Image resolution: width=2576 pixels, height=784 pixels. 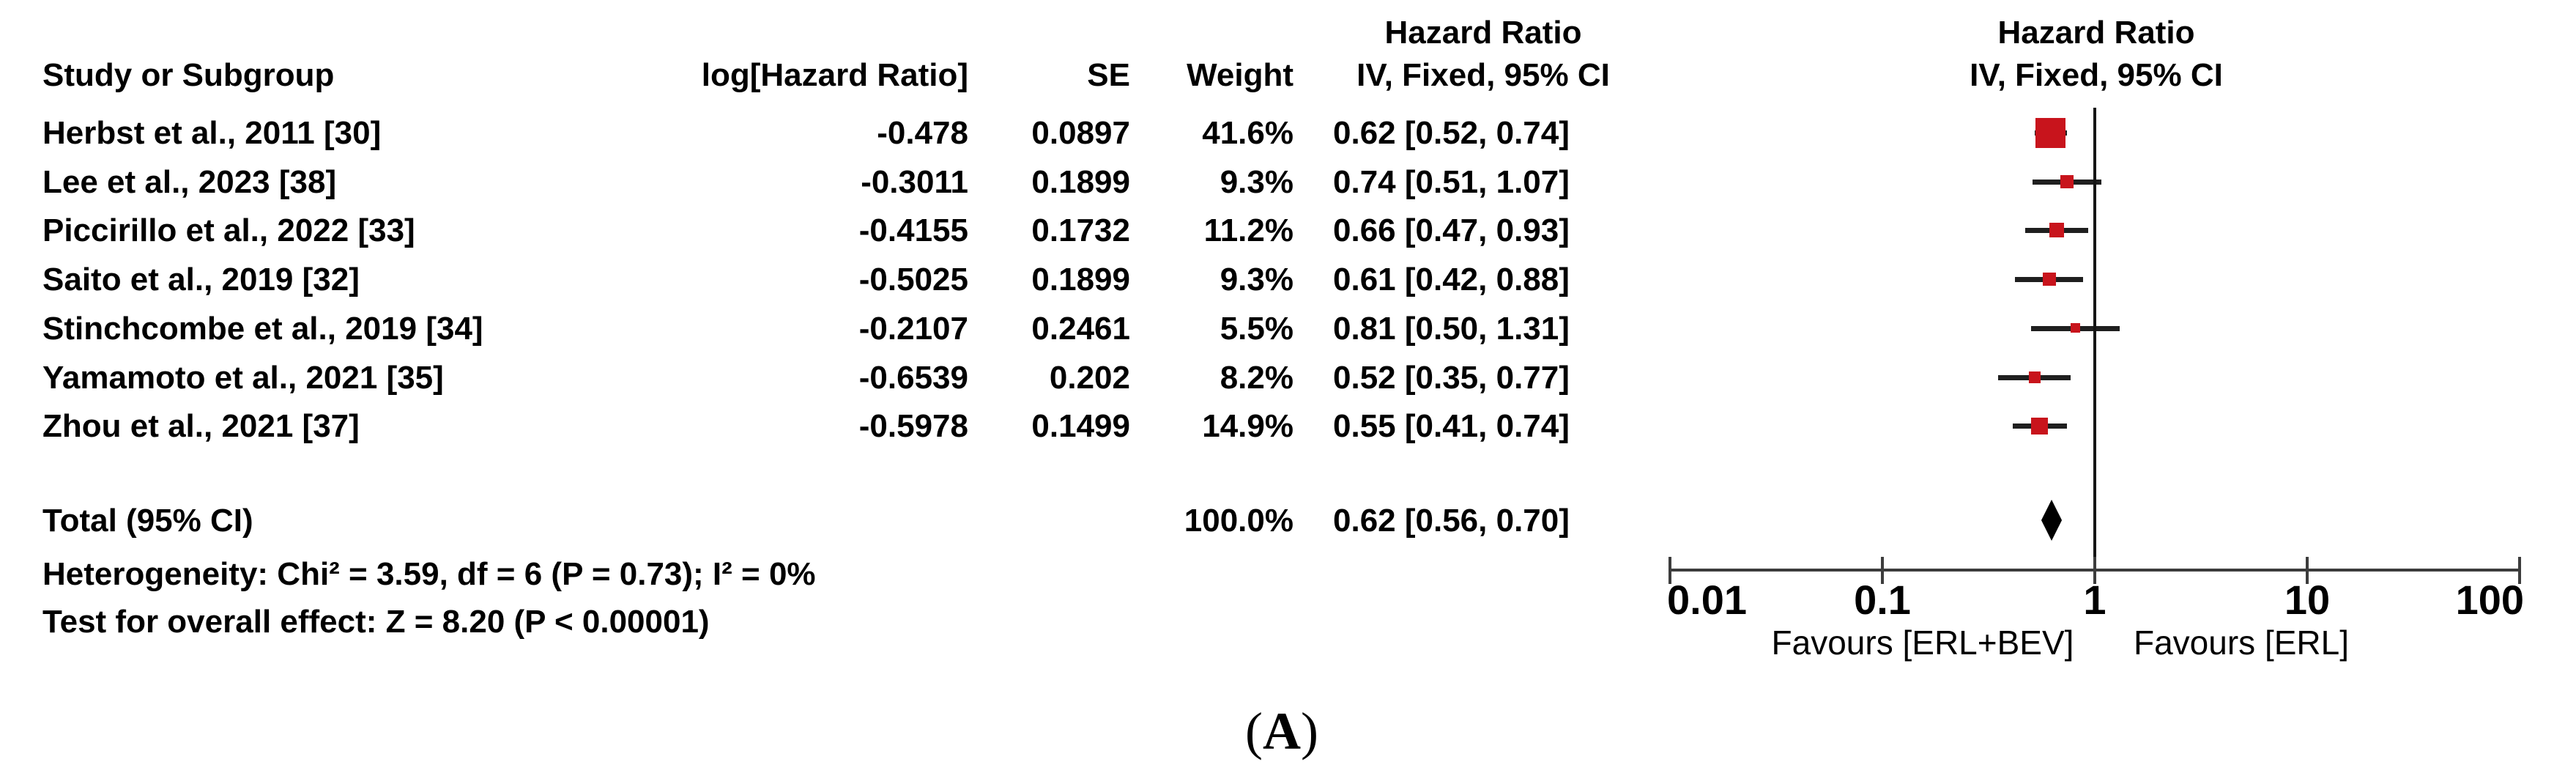 I want to click on header-rule-light, so click(x=1293, y=107).